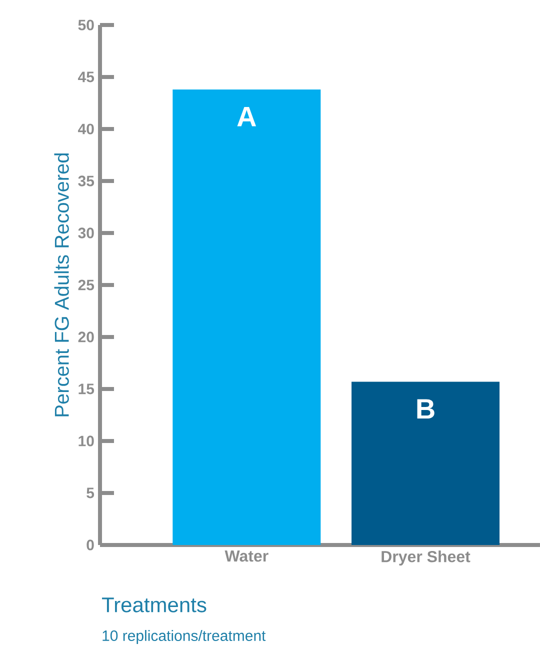 The width and height of the screenshot is (540, 649). Describe the element at coordinates (246, 116) in the screenshot. I see `annotation: A` at that location.